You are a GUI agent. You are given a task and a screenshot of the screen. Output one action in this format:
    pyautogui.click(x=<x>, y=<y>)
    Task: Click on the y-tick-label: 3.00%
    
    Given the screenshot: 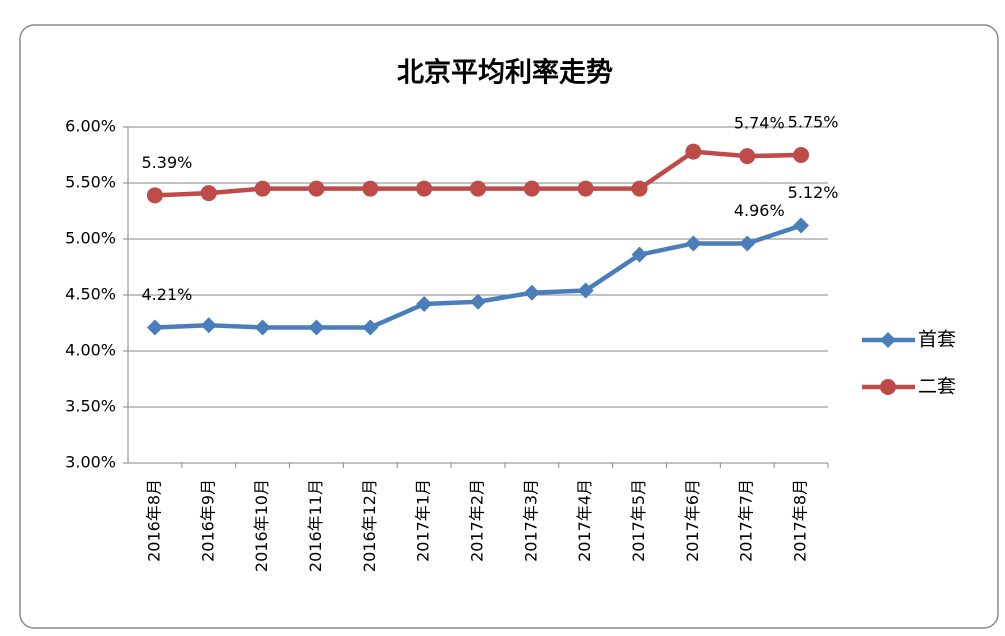 What is the action you would take?
    pyautogui.click(x=90, y=462)
    